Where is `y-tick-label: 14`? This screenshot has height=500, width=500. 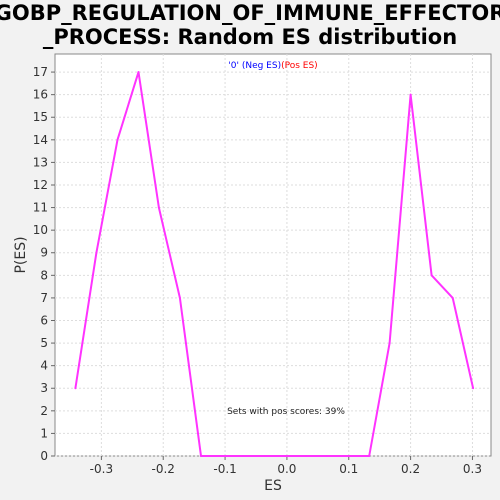 y-tick-label: 14 is located at coordinates (40, 140).